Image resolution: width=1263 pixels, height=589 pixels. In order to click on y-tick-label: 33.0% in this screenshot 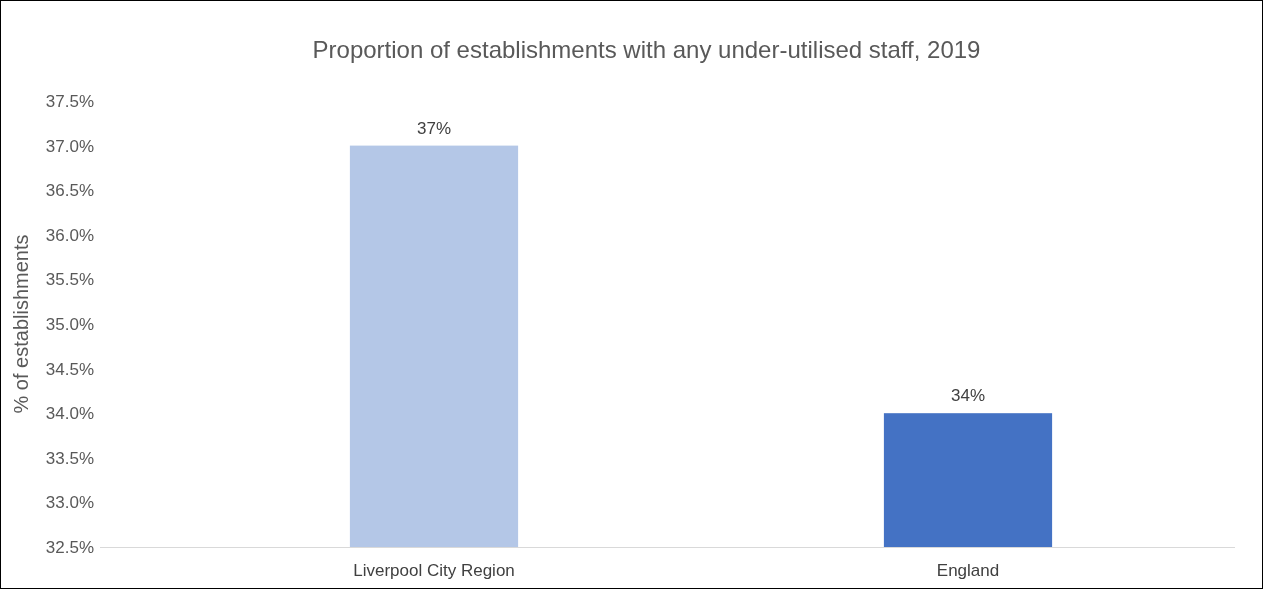, I will do `click(69, 503)`.